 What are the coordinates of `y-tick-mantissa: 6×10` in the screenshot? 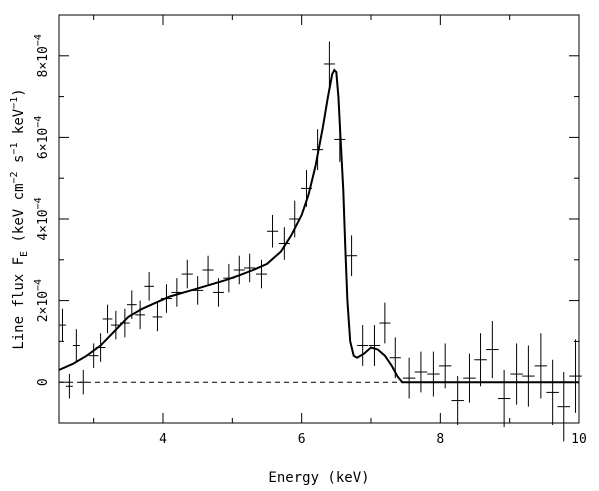 It's located at (43, 143).